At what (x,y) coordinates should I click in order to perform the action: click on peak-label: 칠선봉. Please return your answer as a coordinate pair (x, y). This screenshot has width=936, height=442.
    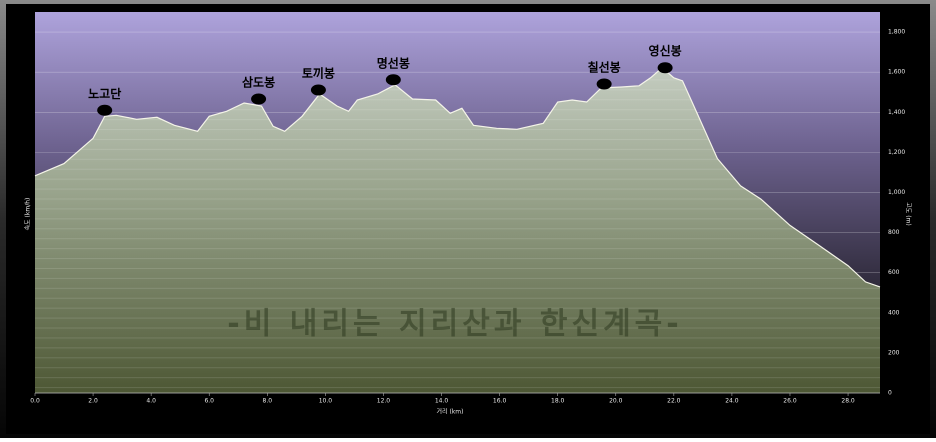
    Looking at the image, I should click on (604, 66).